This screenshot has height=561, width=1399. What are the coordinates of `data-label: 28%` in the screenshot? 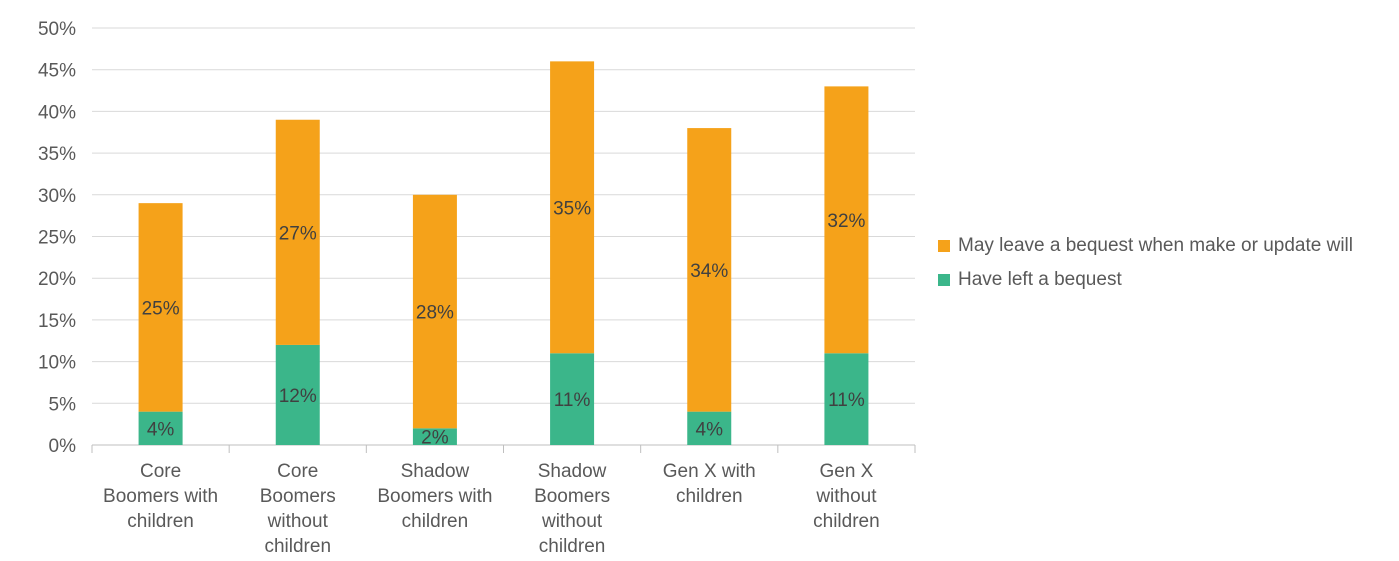 It's located at (435, 313).